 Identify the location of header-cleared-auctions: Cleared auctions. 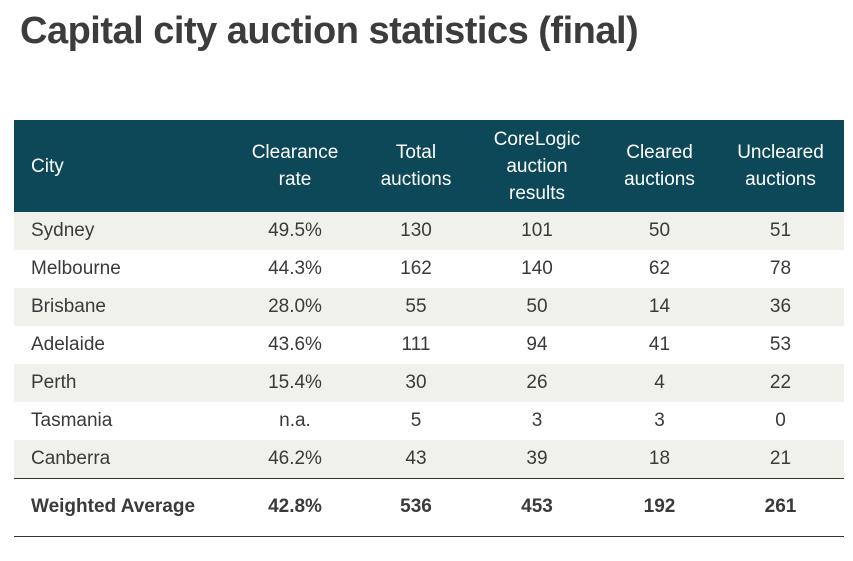
(659, 166).